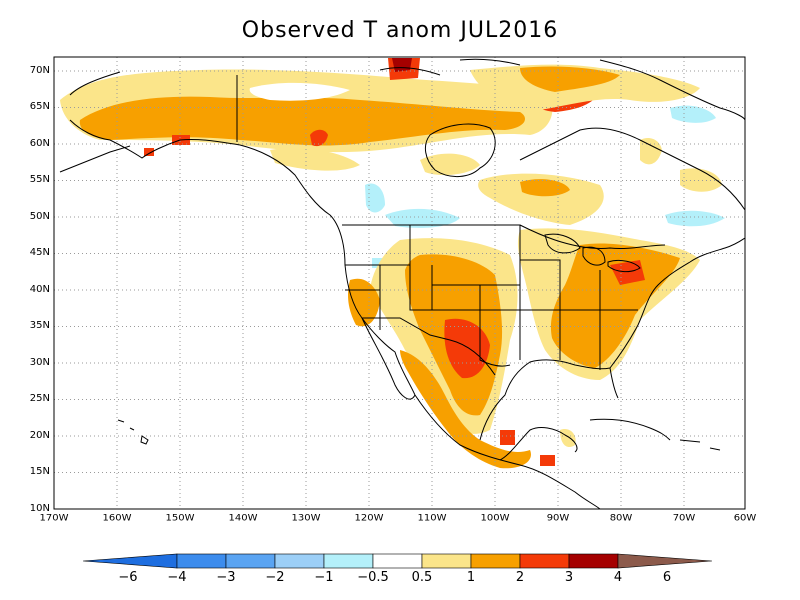 This screenshot has width=800, height=600. What do you see at coordinates (618, 577) in the screenshot?
I see `colorbar-label: 4` at bounding box center [618, 577].